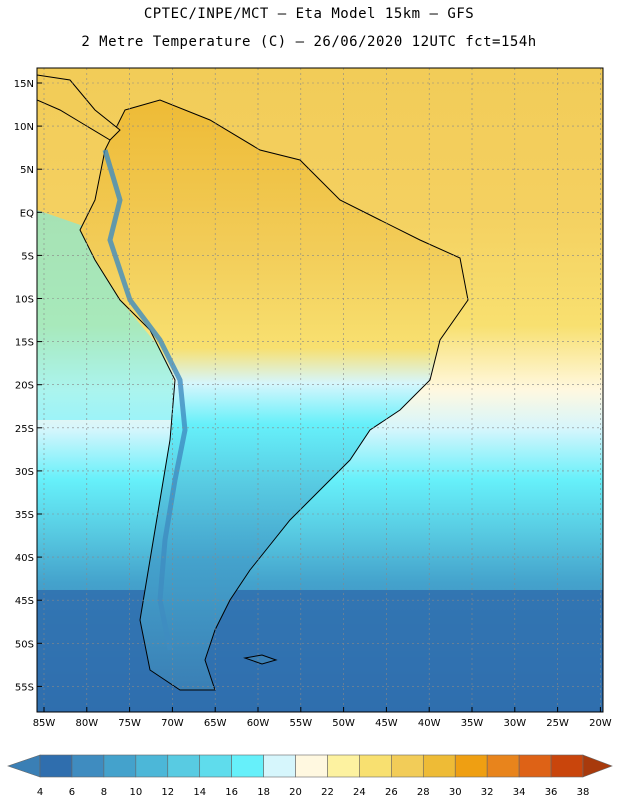  What do you see at coordinates (258, 723) in the screenshot?
I see `lon-label: 60W` at bounding box center [258, 723].